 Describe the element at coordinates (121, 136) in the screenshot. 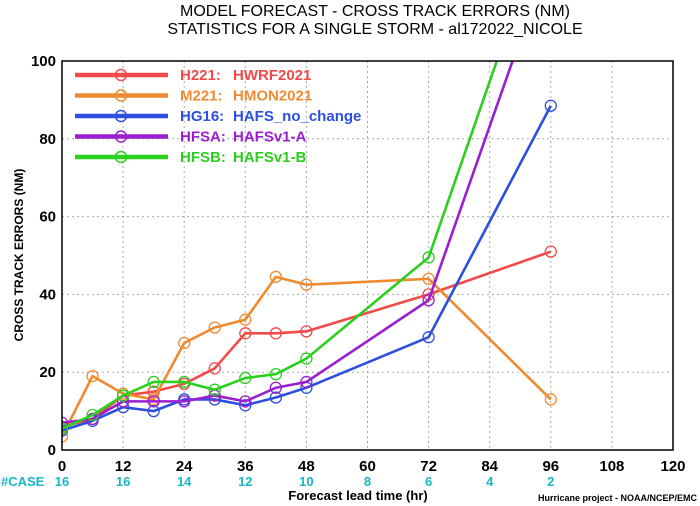

I see `legend-marker-HAFSv1-A` at that location.